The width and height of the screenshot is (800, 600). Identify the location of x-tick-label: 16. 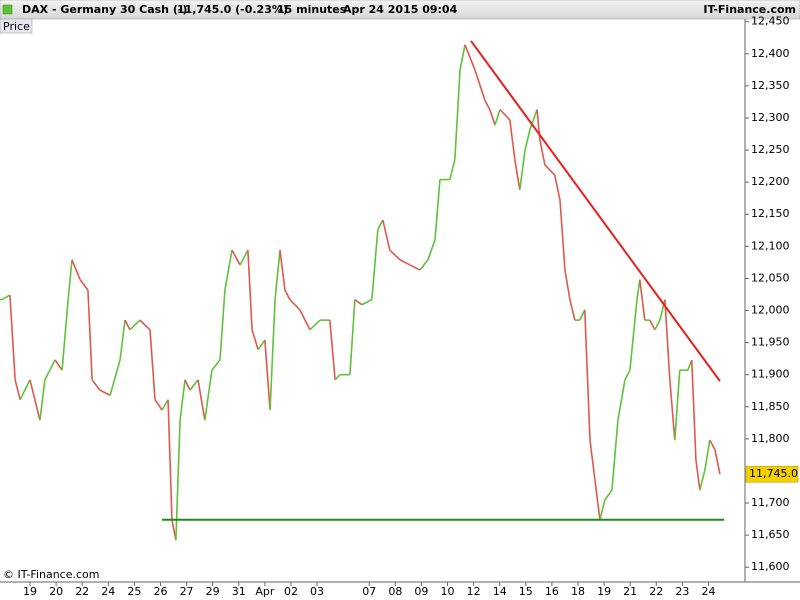
(552, 591).